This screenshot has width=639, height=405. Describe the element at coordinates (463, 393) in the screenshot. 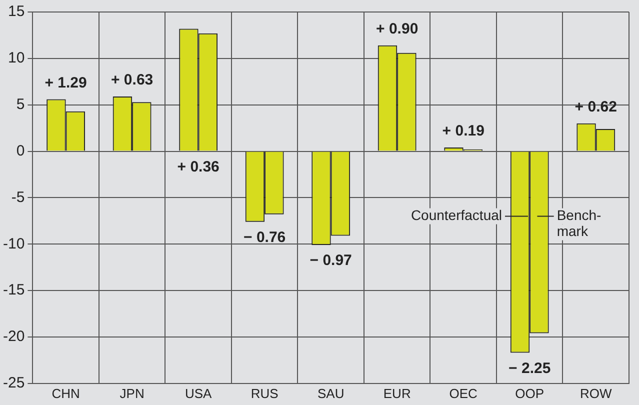

I see `x-tick-label: OEC` at that location.